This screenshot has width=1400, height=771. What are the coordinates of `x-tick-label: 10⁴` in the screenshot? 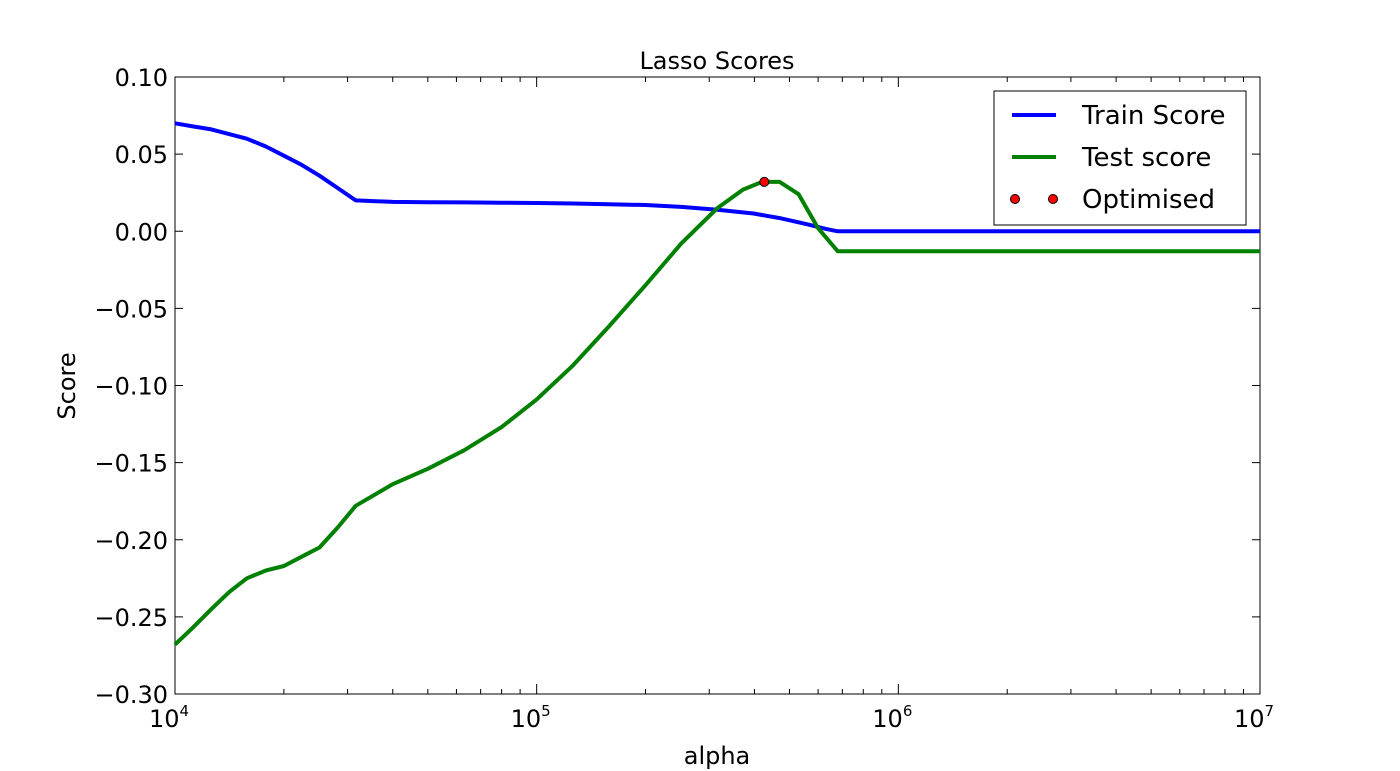 It's located at (169, 717).